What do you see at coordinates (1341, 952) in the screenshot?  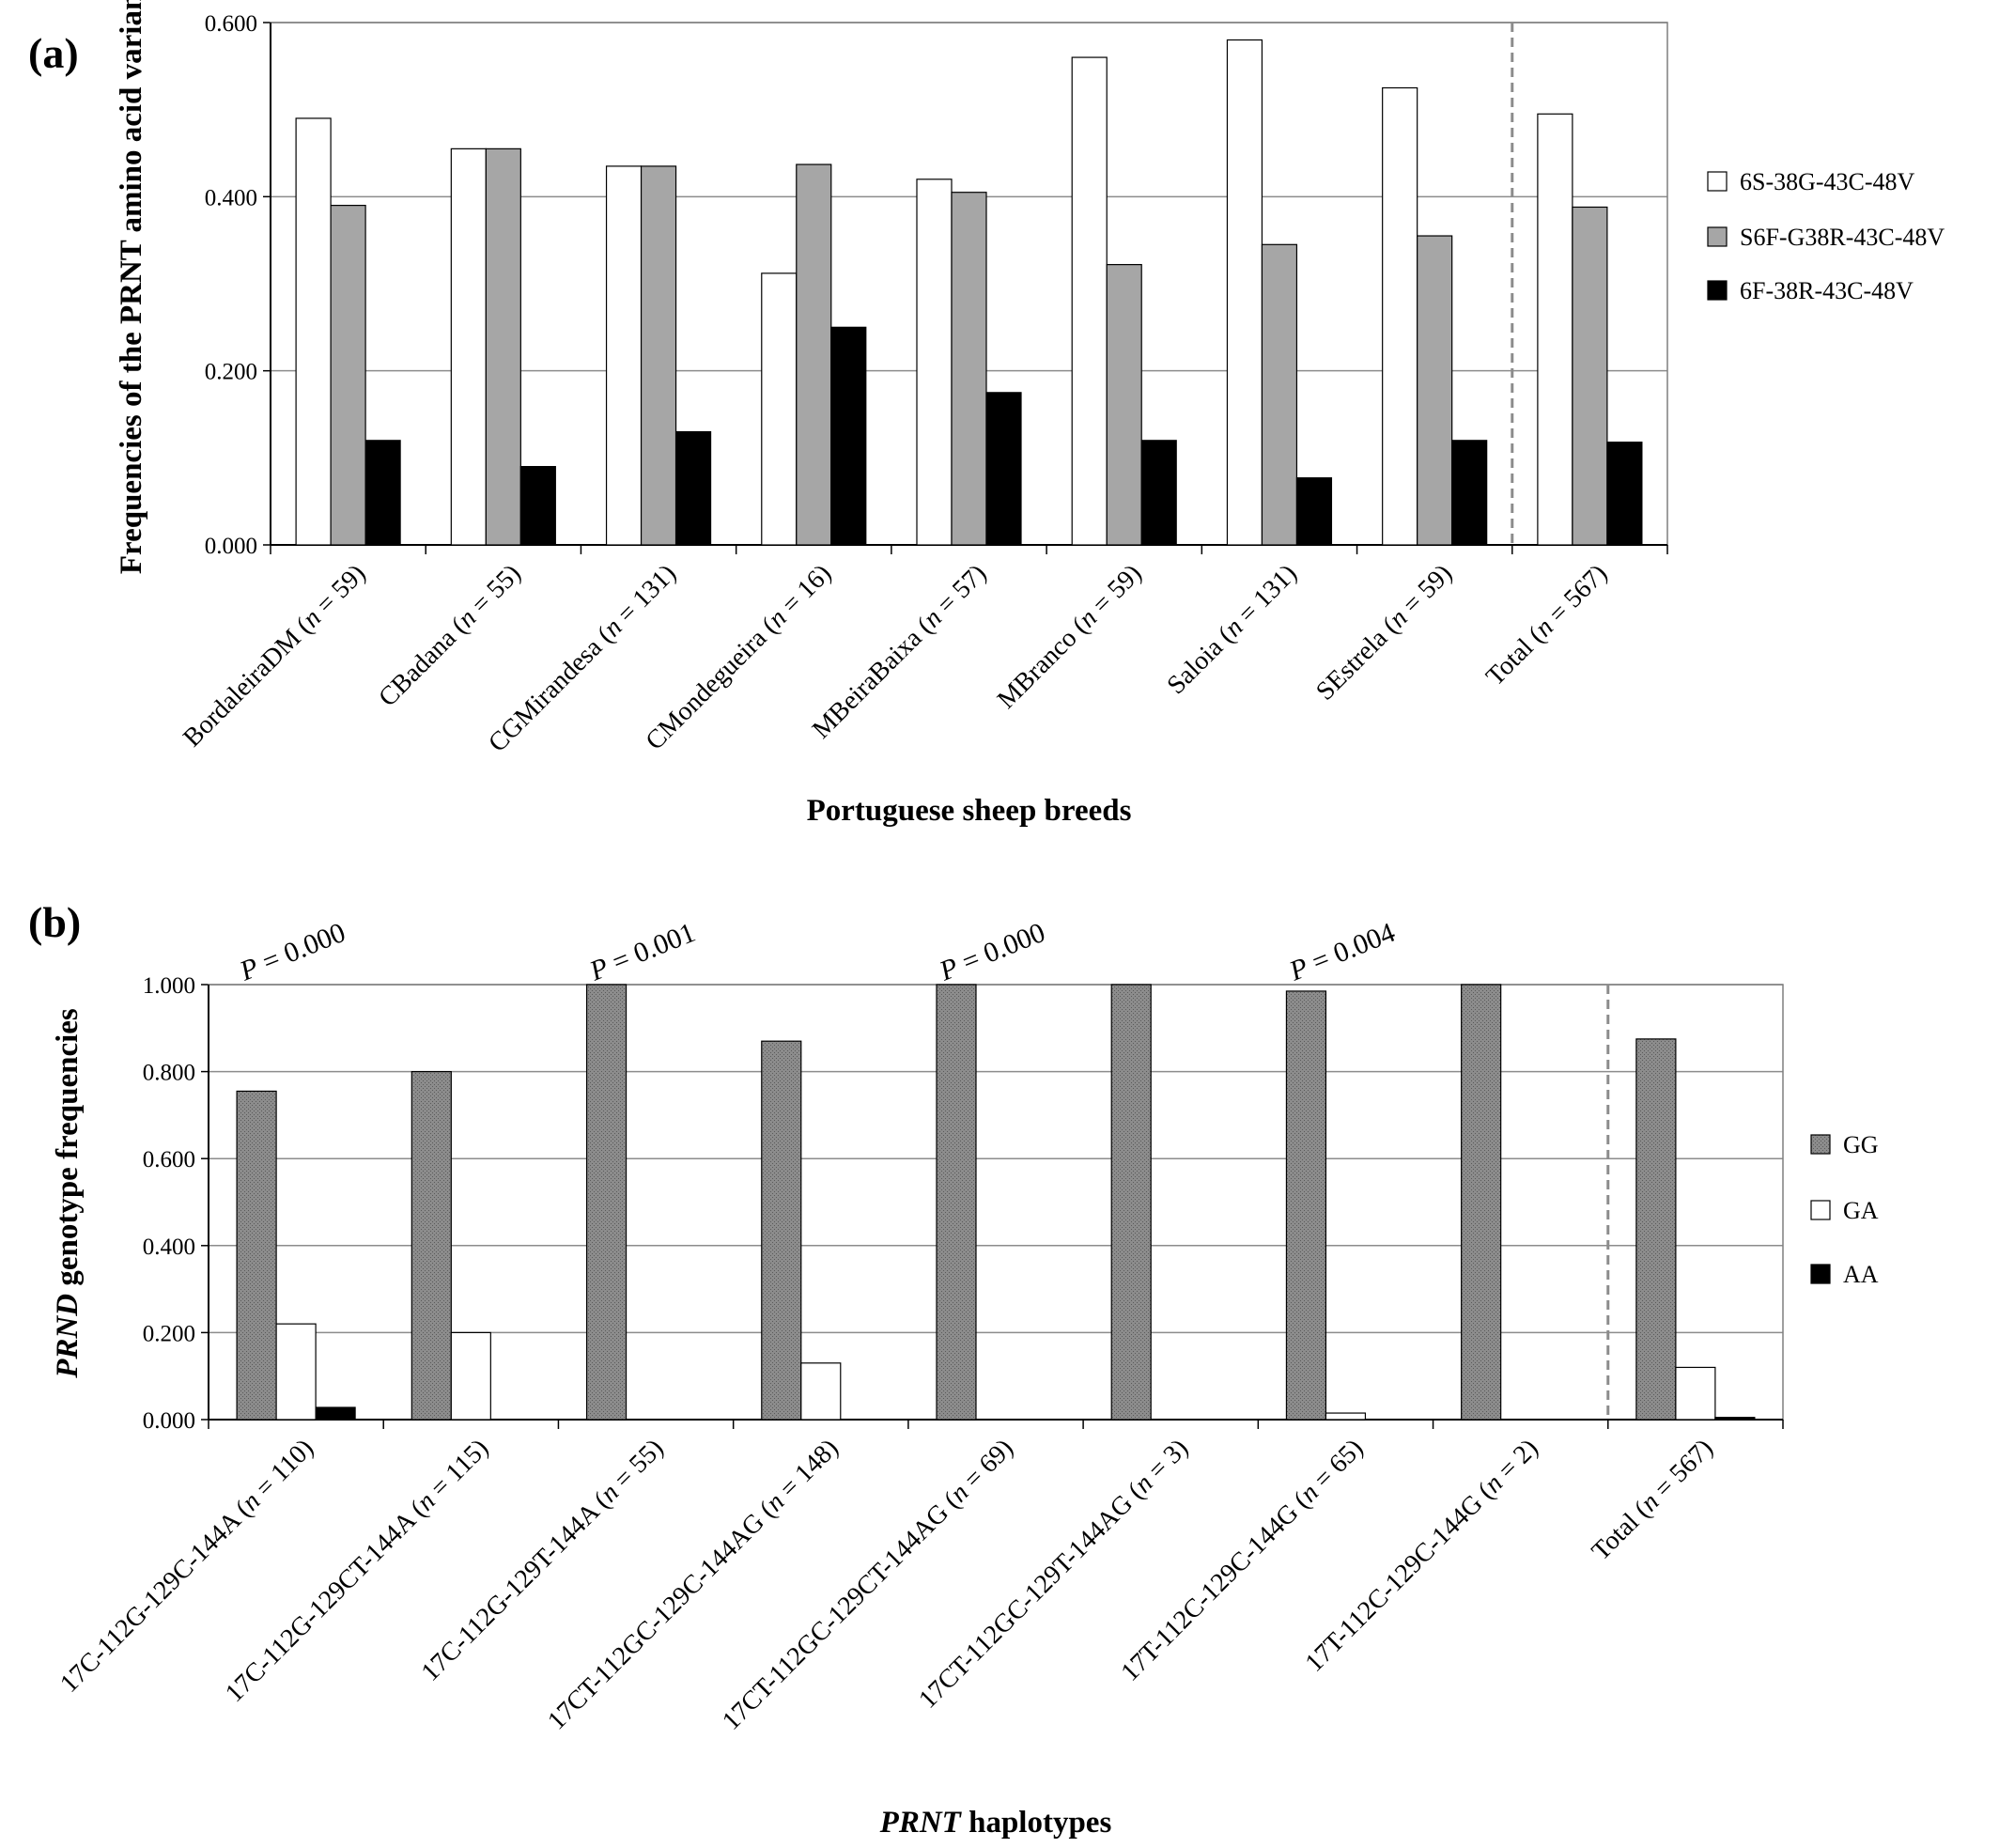 I see `p-value-annotation: P = 0.004` at bounding box center [1341, 952].